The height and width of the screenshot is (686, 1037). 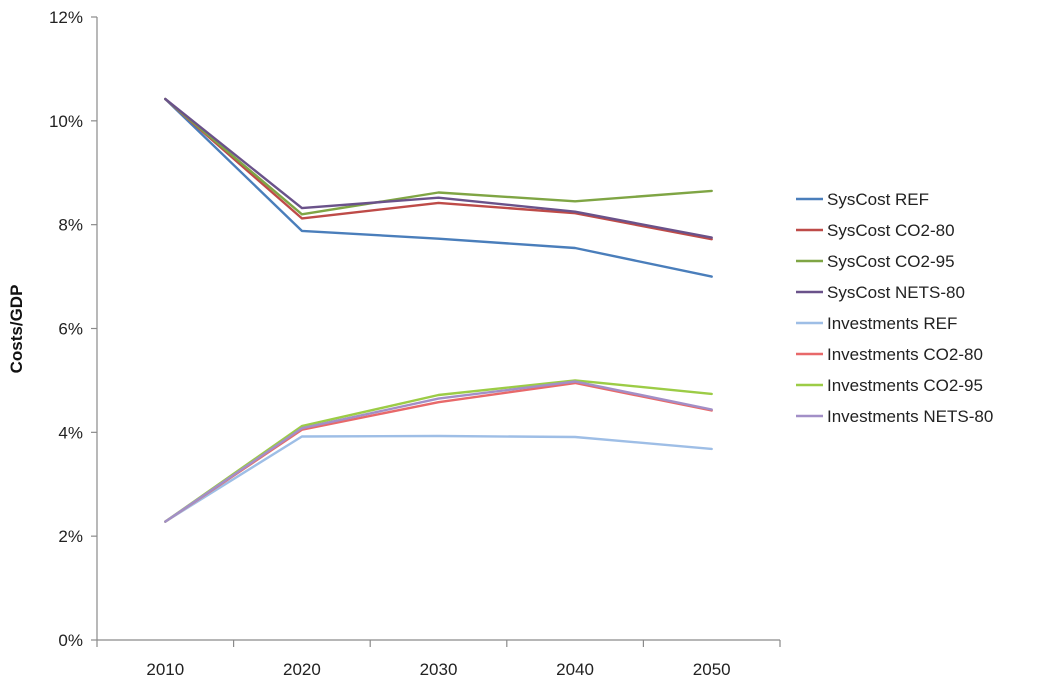 I want to click on legend-item: SysCost CO2-80, so click(x=875, y=230).